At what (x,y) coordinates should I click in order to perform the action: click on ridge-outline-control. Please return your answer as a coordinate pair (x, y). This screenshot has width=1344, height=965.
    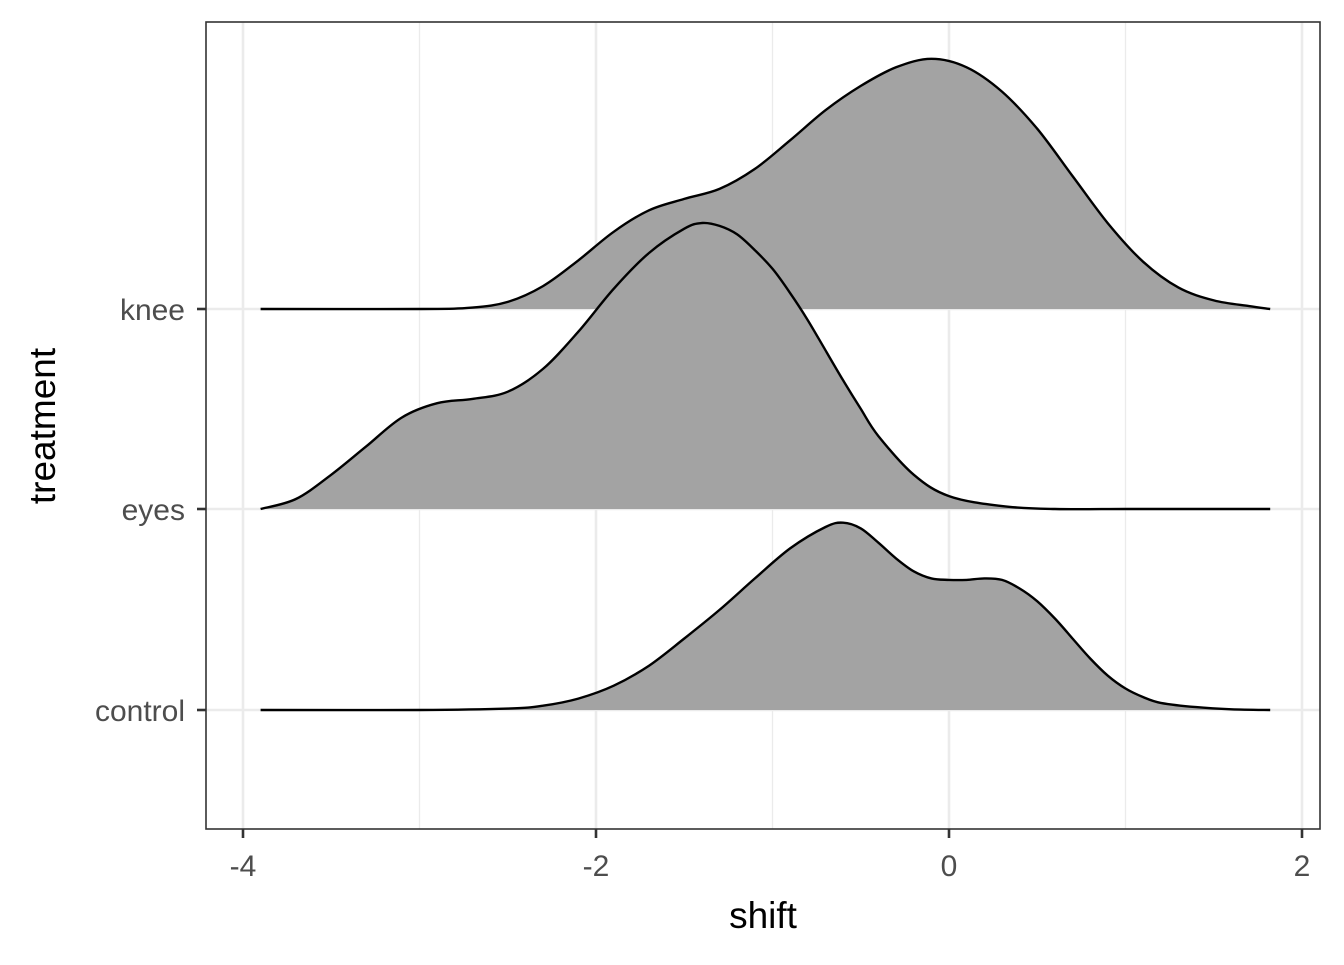
    Looking at the image, I should click on (765, 616).